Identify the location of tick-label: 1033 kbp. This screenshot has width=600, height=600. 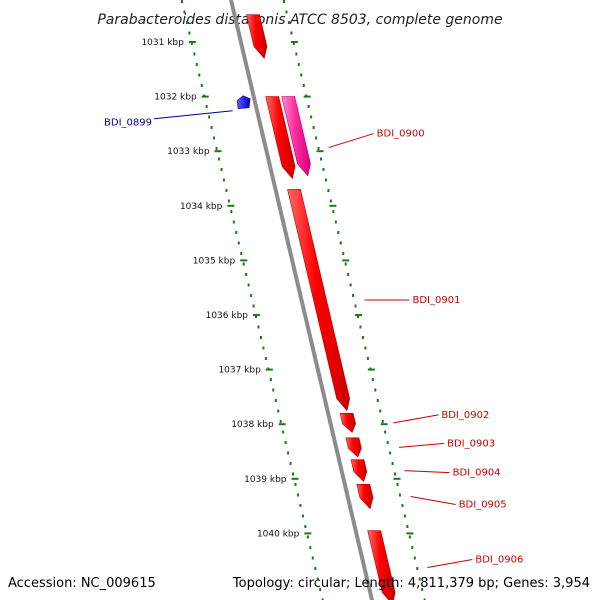
(188, 152).